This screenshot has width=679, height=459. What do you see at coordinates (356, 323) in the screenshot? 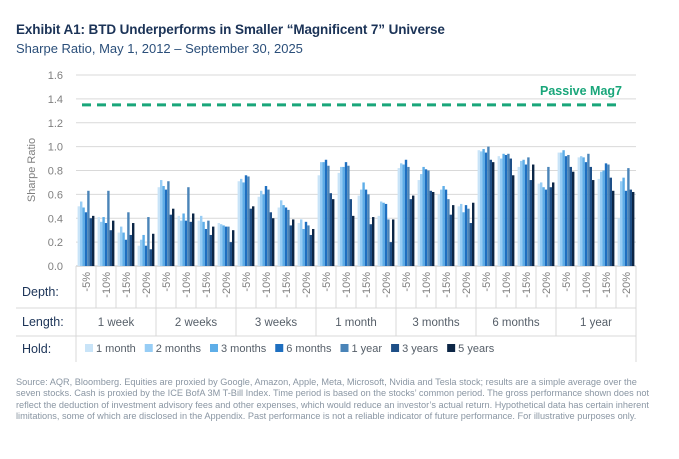
I see `length-label: 1 month` at bounding box center [356, 323].